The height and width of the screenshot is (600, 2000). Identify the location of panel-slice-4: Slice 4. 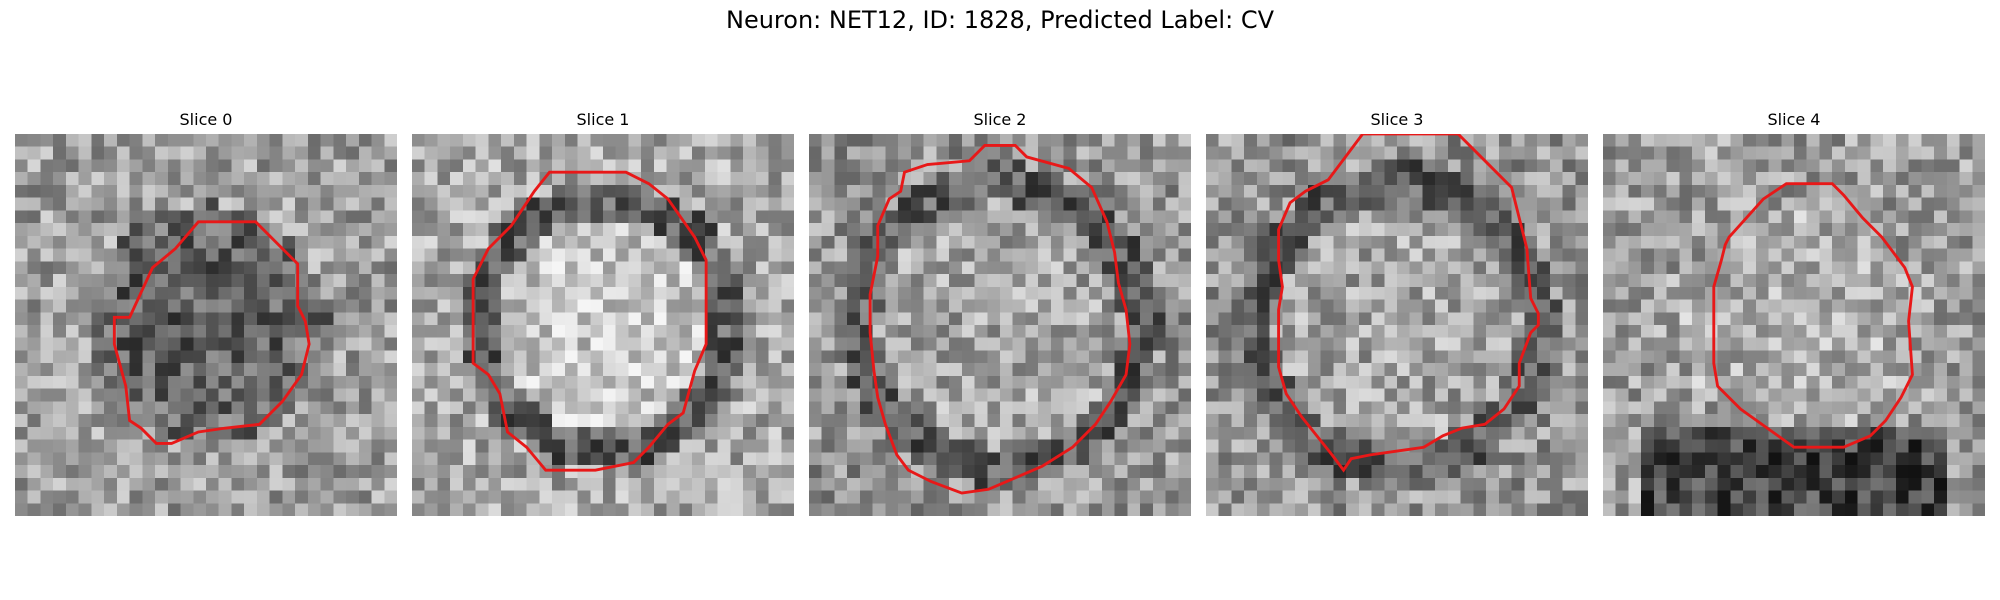
(1794, 312).